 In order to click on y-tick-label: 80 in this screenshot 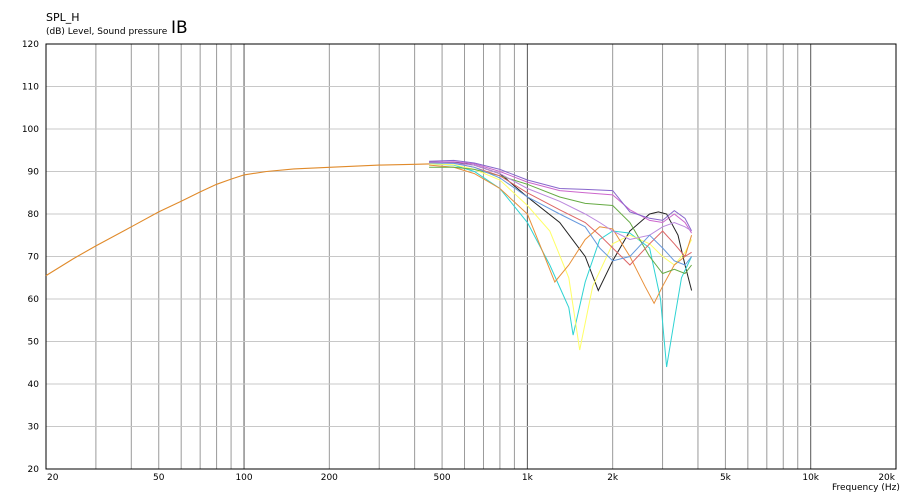, I will do `click(34, 215)`.